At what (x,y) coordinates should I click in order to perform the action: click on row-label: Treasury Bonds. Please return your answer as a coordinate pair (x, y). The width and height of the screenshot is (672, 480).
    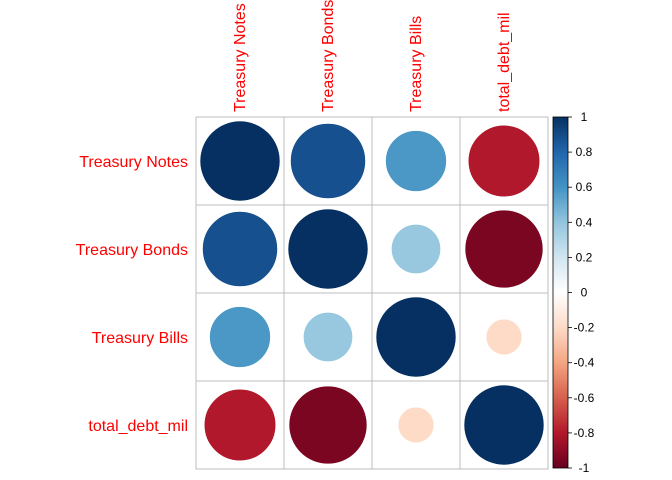
    Looking at the image, I should click on (132, 250).